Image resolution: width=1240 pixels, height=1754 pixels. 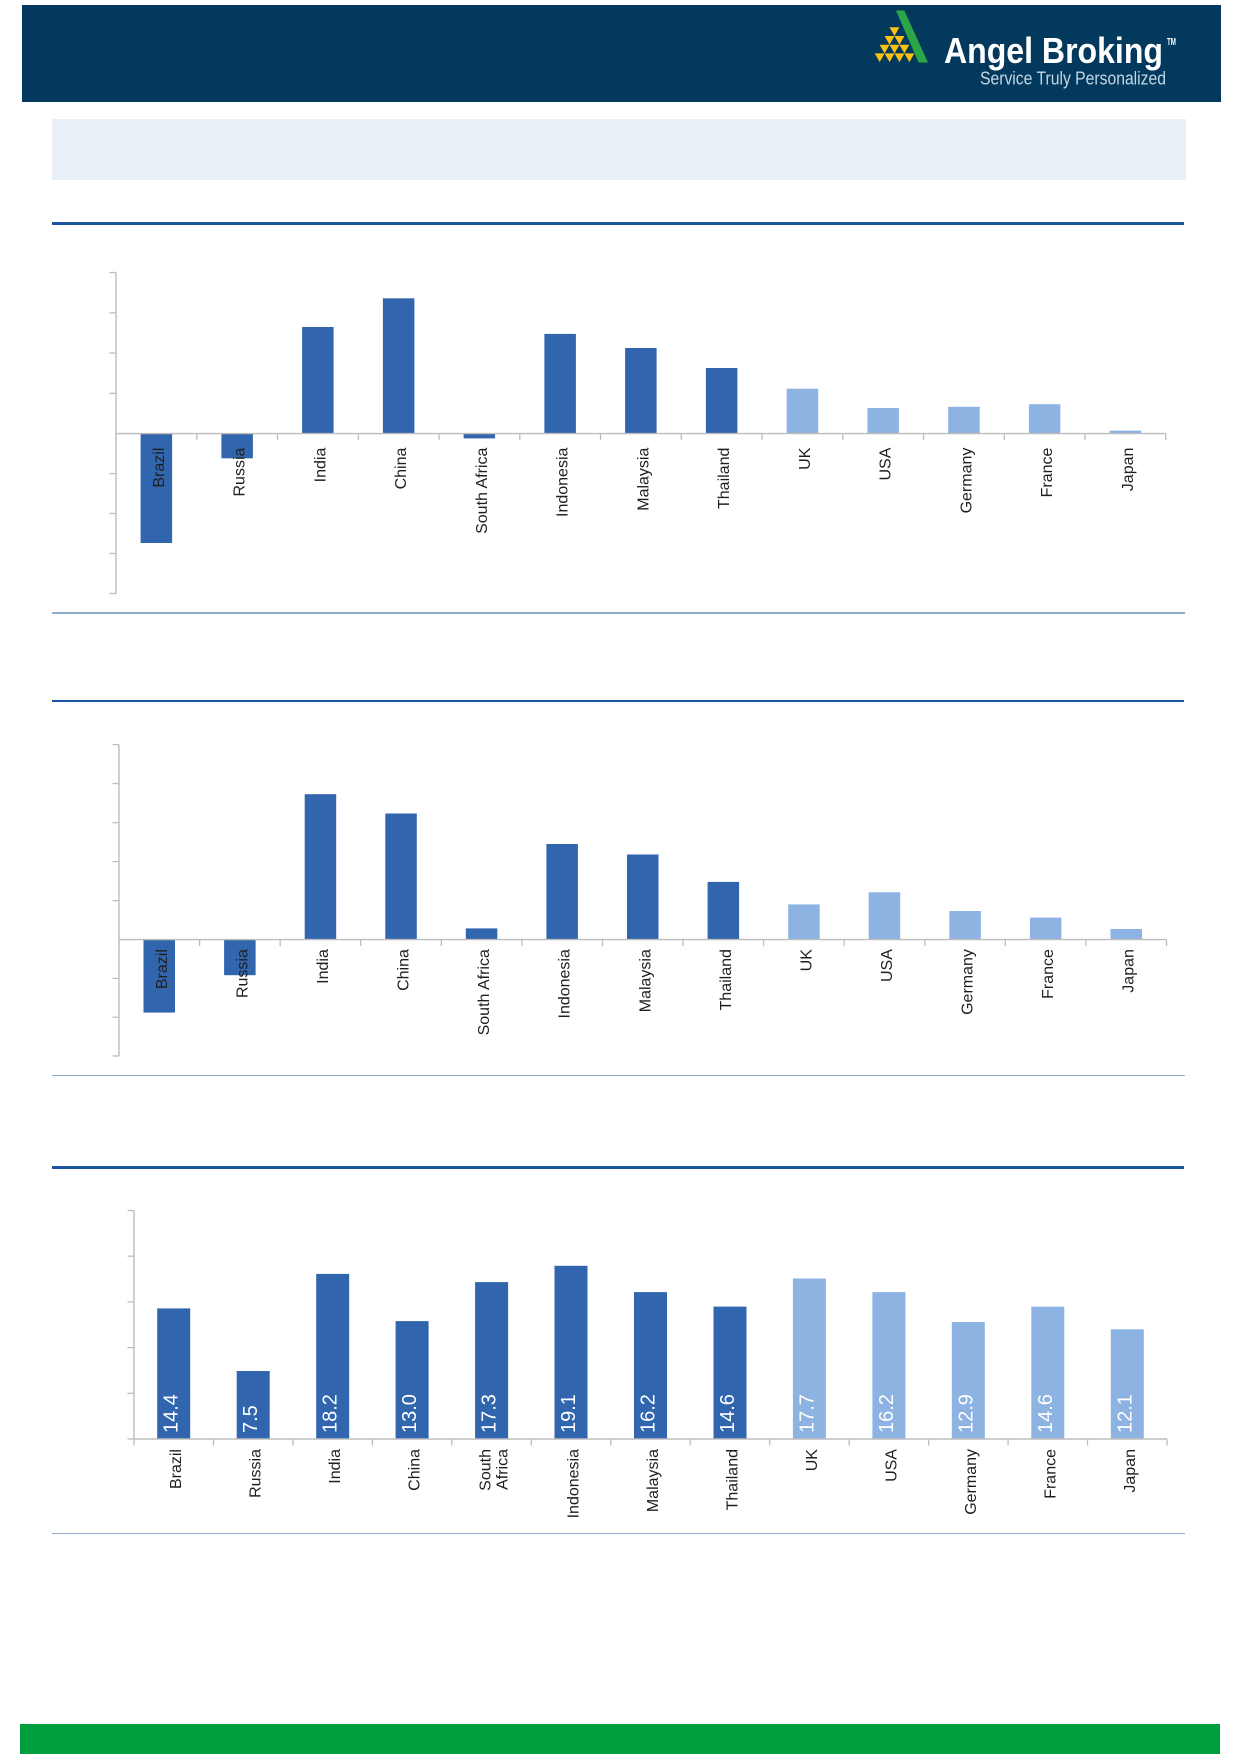 I want to click on svg-text: 13.0, so click(x=410, y=1413).